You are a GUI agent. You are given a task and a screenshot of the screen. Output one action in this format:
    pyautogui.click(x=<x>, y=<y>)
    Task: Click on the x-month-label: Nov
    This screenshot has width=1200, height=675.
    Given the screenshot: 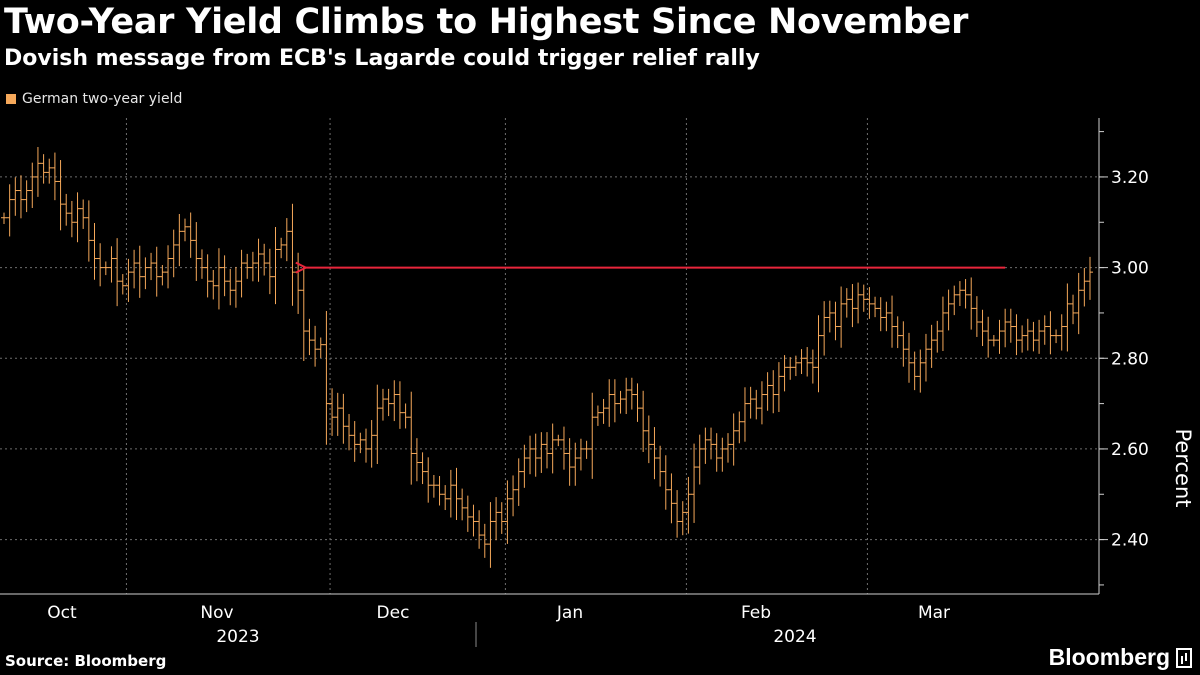 What is the action you would take?
    pyautogui.click(x=216, y=613)
    